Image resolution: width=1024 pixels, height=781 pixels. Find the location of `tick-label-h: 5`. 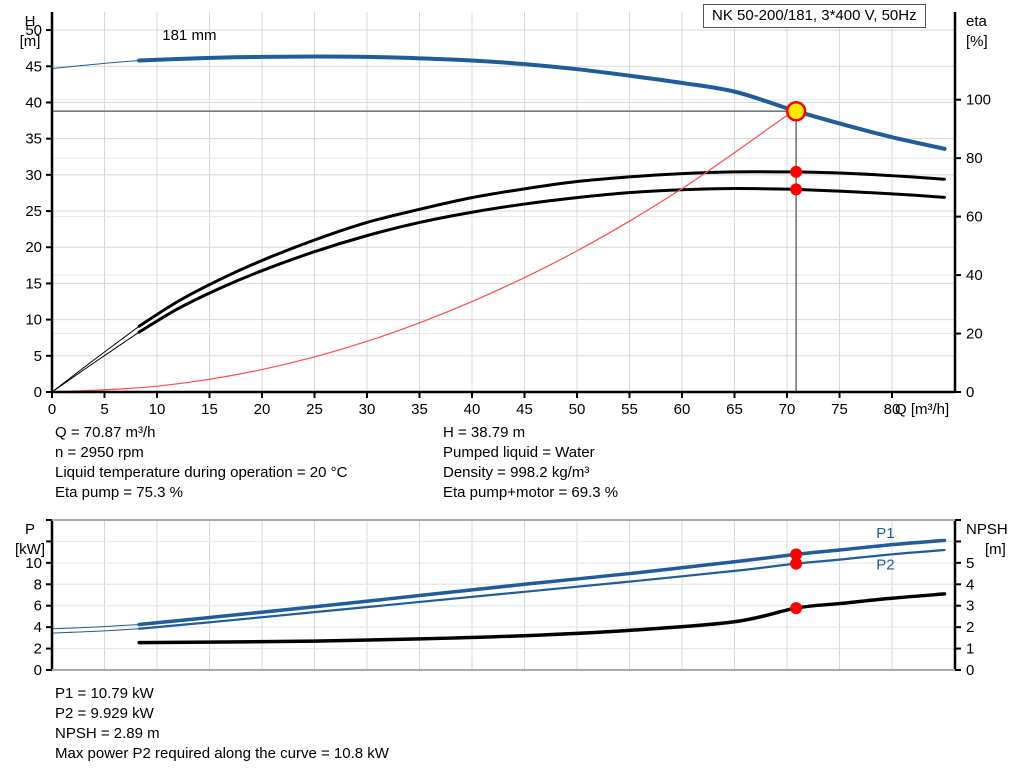

tick-label-h: 5 is located at coordinates (38, 356).